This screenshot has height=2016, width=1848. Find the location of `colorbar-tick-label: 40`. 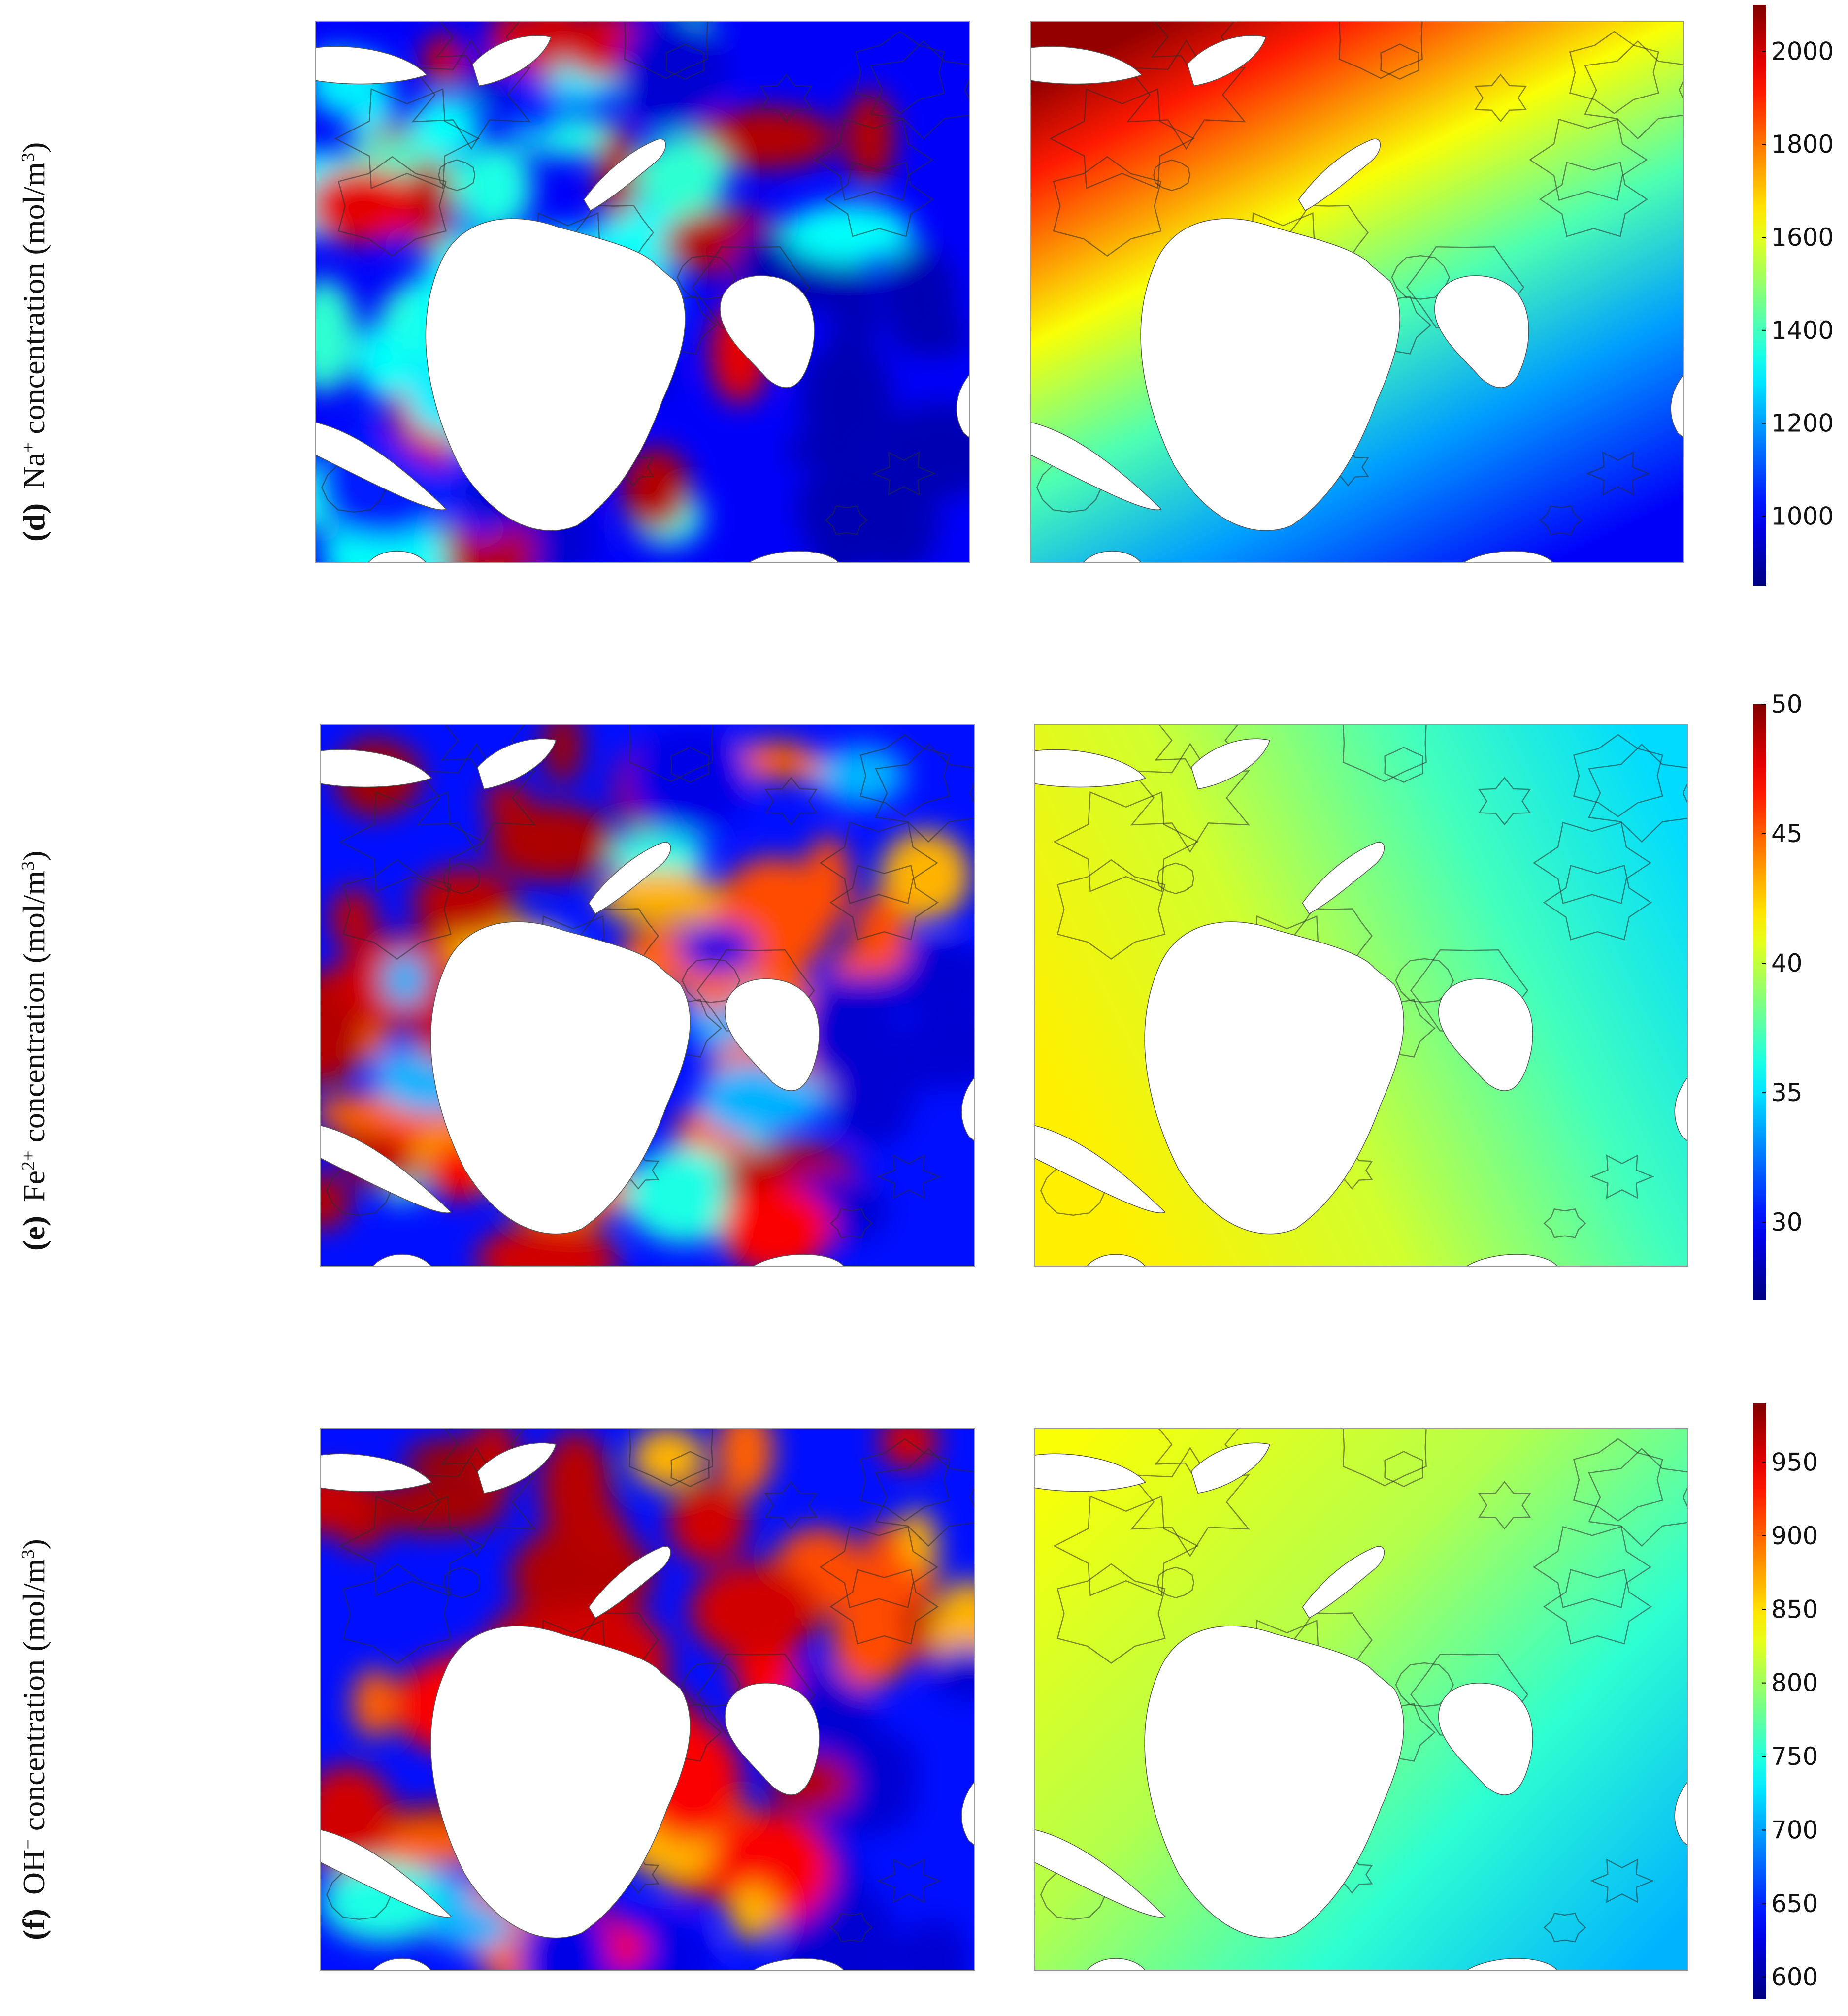

colorbar-tick-label: 40 is located at coordinates (1787, 963).